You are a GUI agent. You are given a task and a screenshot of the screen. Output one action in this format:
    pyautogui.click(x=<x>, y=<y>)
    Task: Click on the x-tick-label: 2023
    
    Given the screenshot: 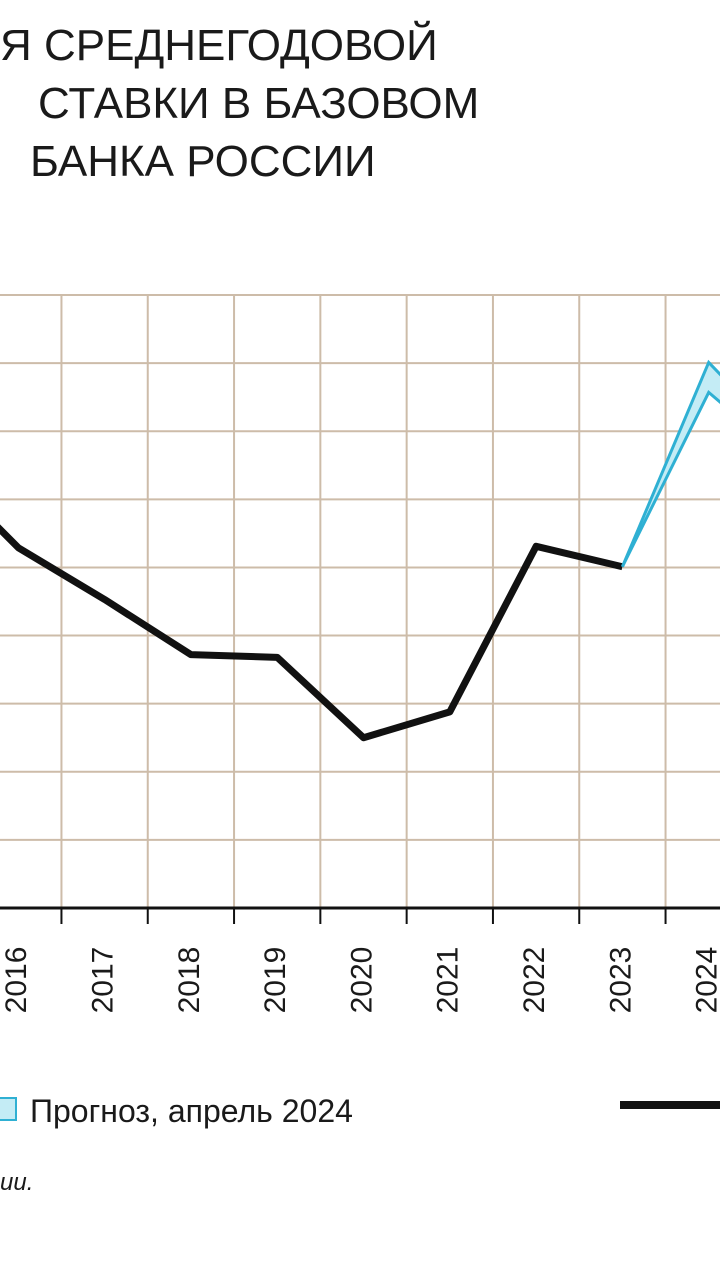 What is the action you would take?
    pyautogui.click(x=620, y=980)
    